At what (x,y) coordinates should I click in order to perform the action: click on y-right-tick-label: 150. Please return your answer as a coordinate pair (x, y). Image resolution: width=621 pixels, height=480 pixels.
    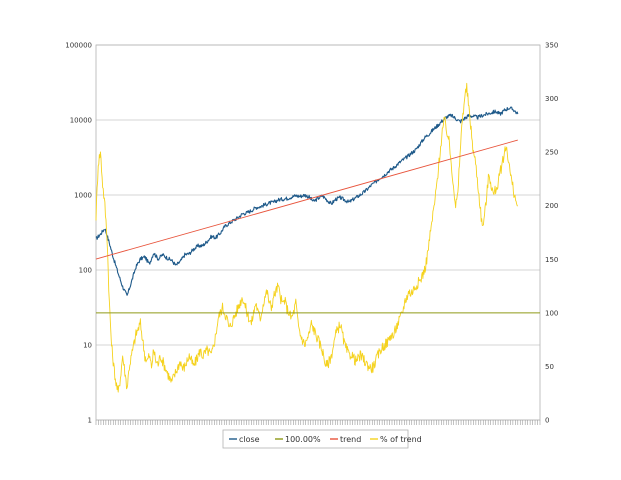
    Looking at the image, I should click on (551, 260).